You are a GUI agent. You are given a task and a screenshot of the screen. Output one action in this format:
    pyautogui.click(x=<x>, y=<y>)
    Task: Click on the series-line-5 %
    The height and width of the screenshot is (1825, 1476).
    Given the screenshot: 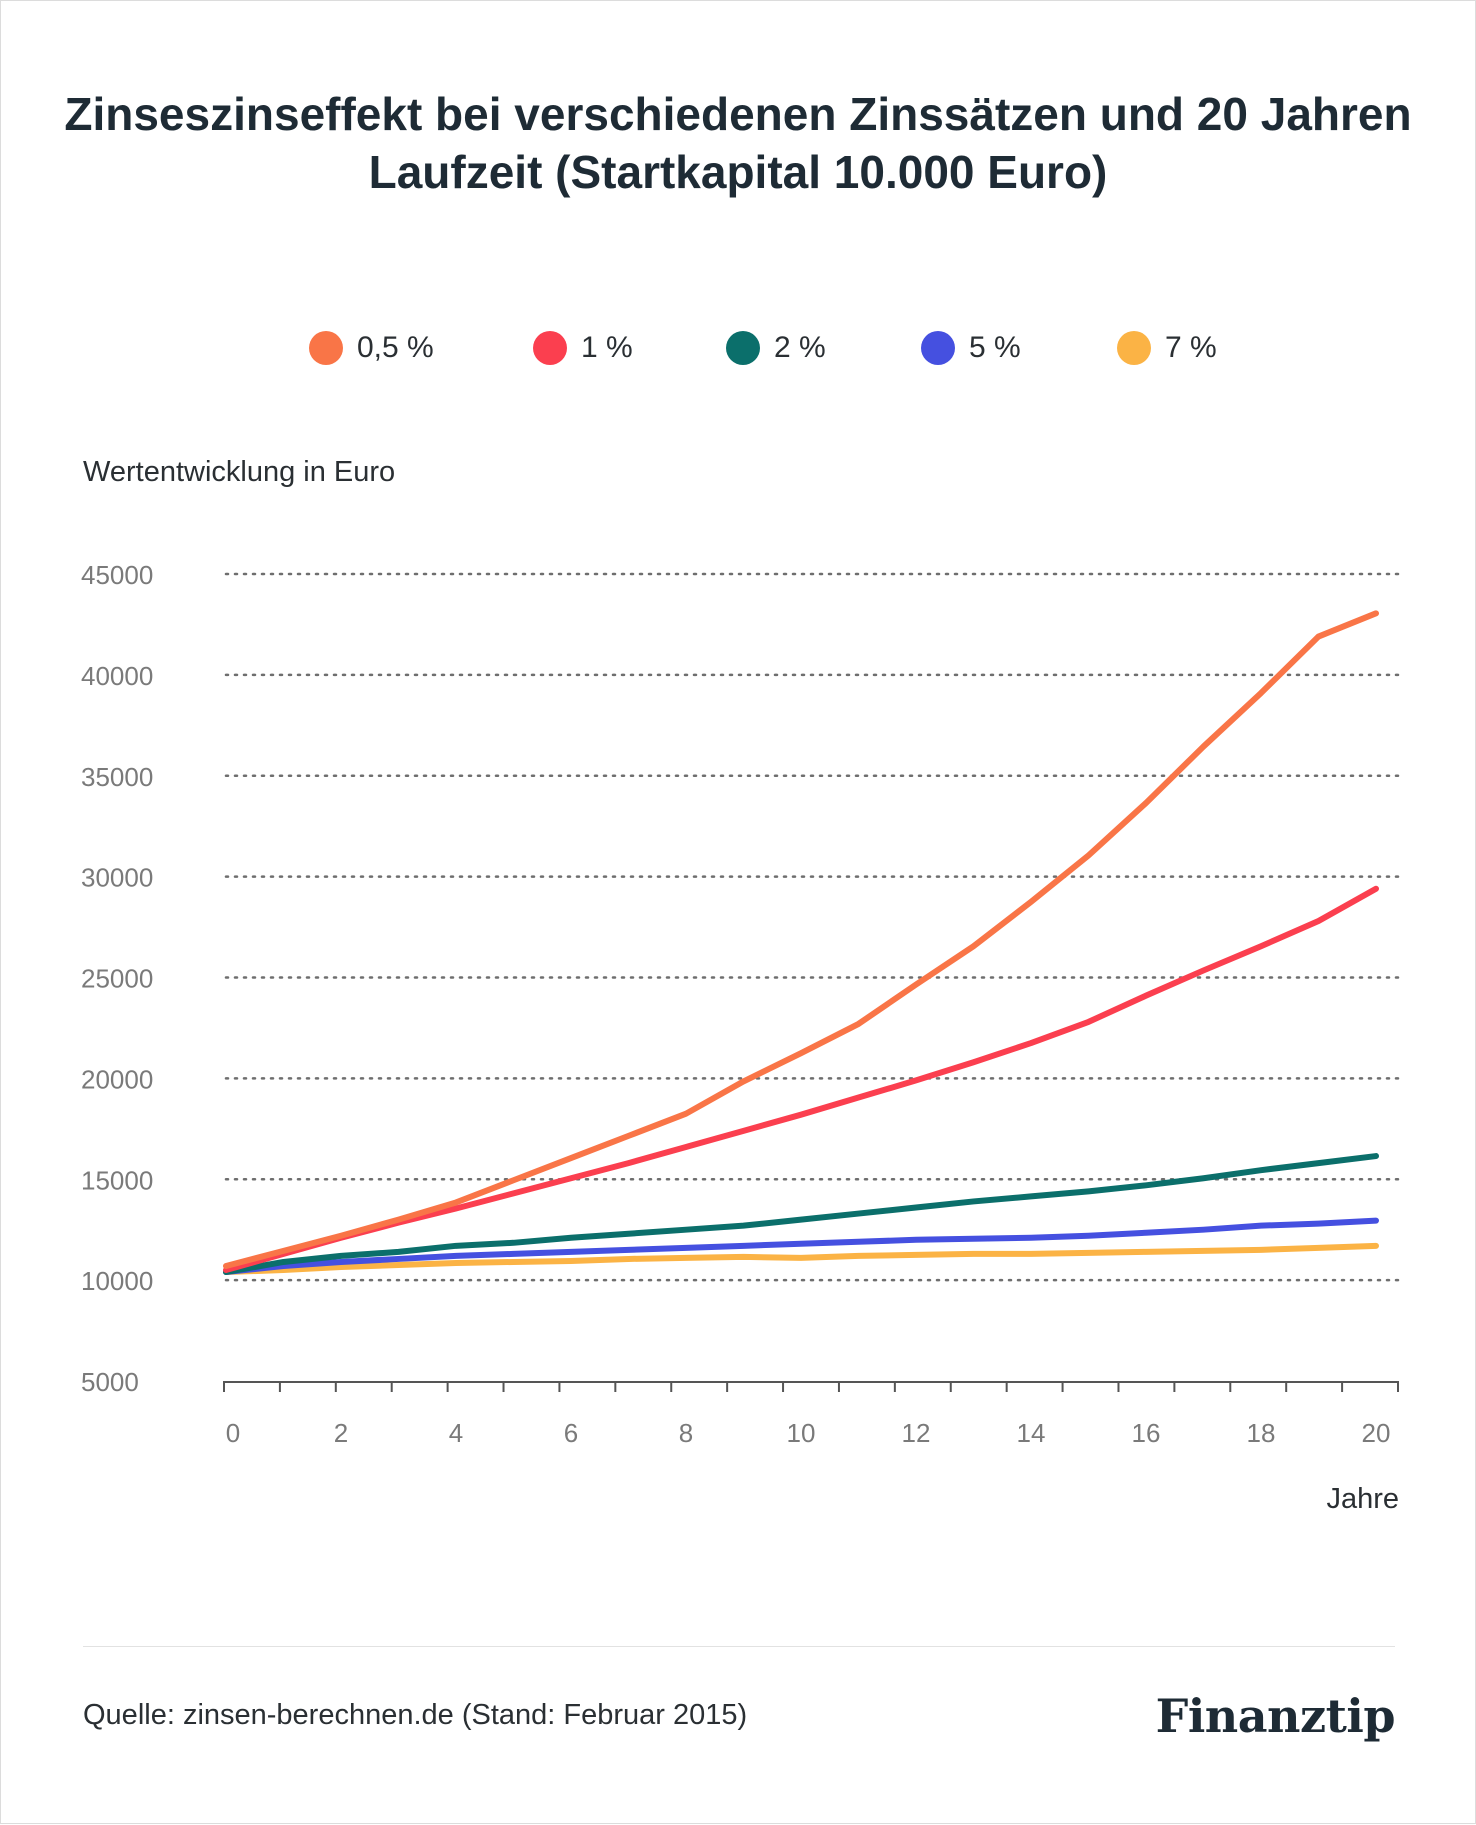 What is the action you would take?
    pyautogui.click(x=801, y=1246)
    